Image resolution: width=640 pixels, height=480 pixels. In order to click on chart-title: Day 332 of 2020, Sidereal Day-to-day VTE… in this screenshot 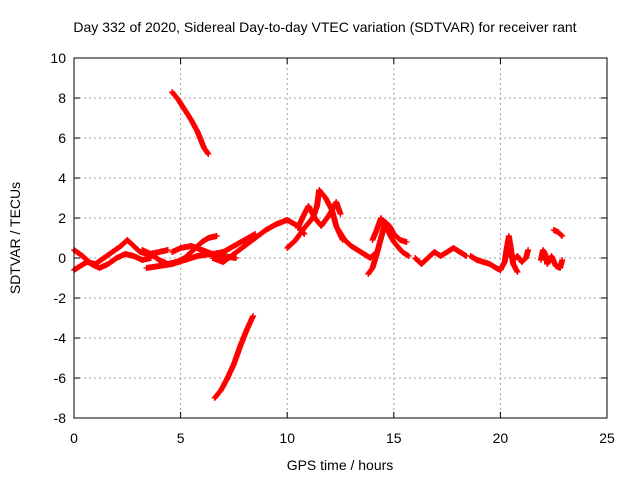, I will do `click(324, 27)`.